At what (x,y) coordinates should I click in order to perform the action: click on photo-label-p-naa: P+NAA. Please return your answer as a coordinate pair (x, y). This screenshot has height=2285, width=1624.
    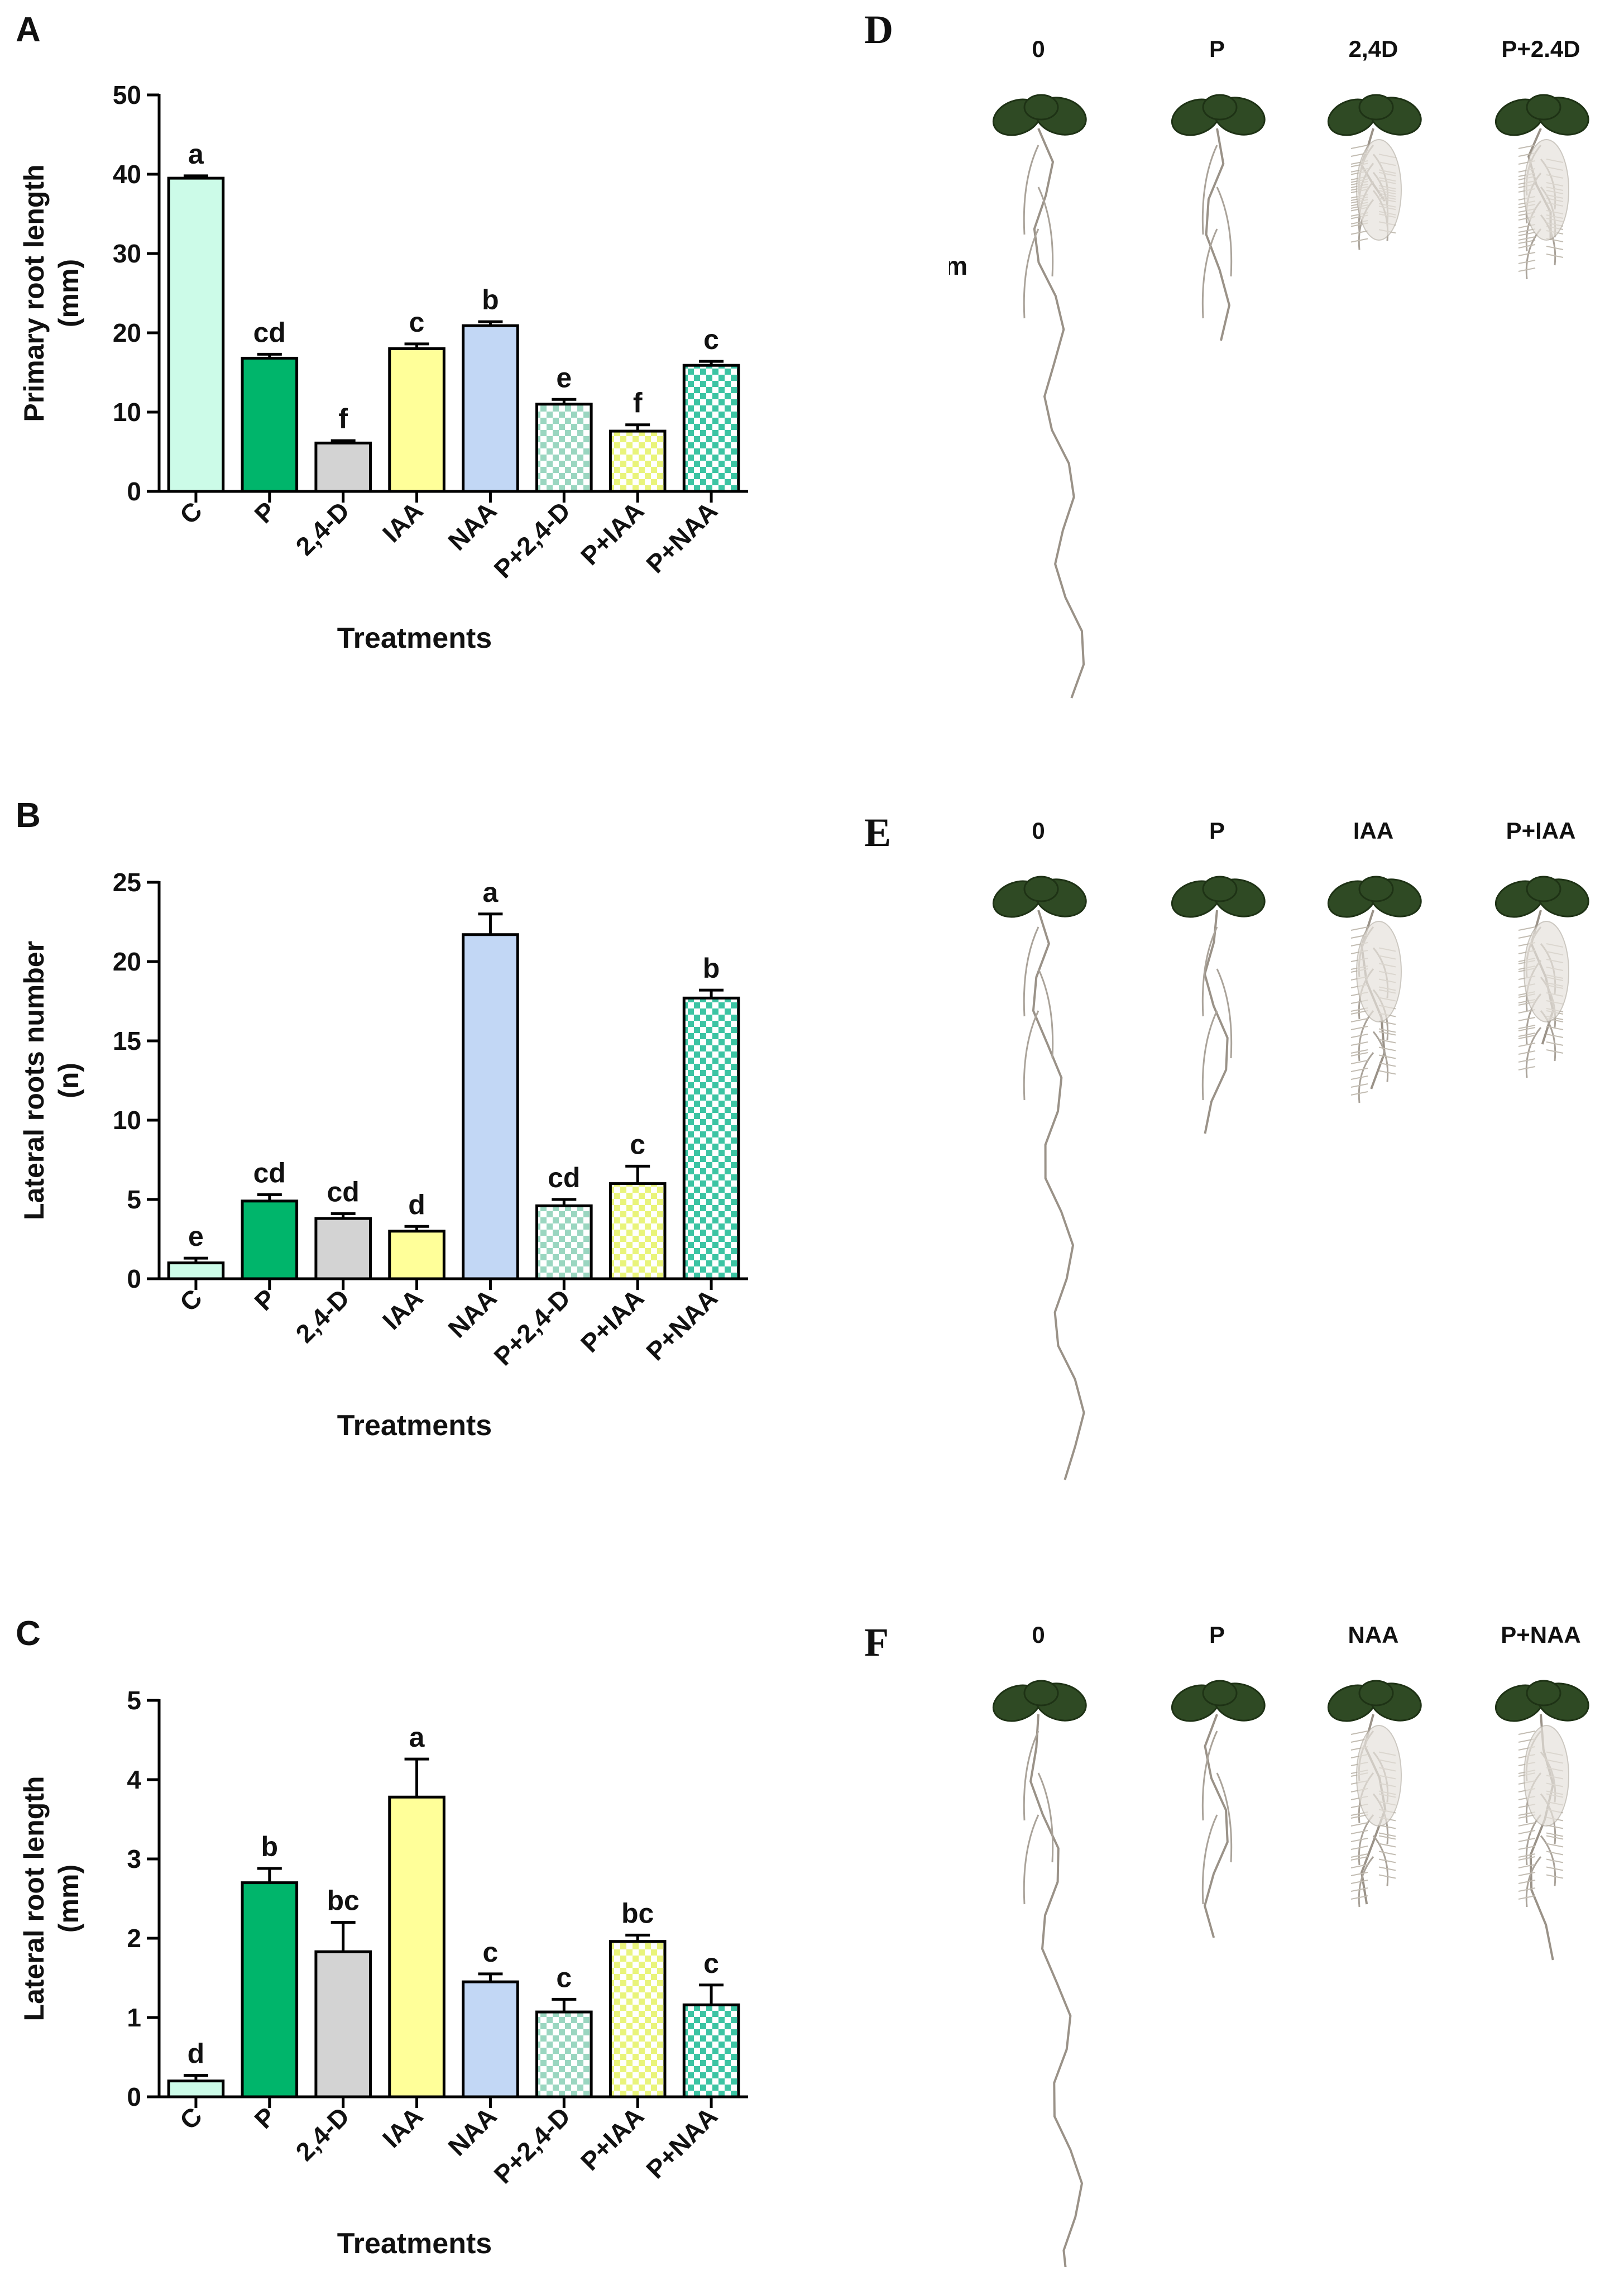
    Looking at the image, I should click on (1541, 1635).